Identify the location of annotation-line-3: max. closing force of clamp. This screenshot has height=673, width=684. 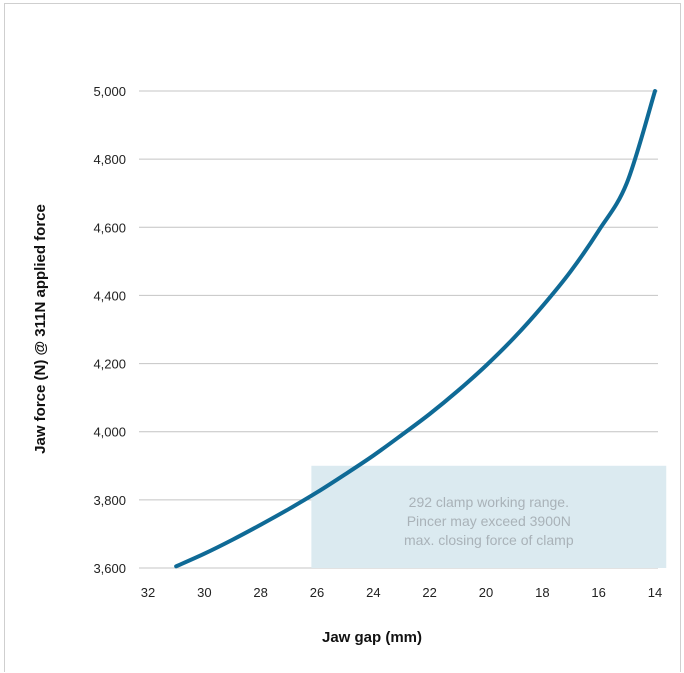
(489, 540).